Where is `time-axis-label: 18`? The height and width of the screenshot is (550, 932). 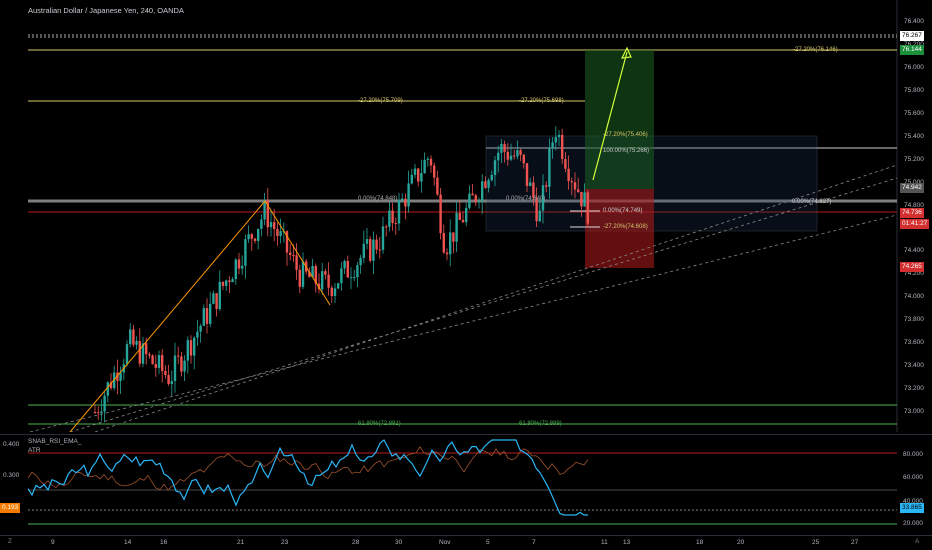
time-axis-label: 18 is located at coordinates (700, 542).